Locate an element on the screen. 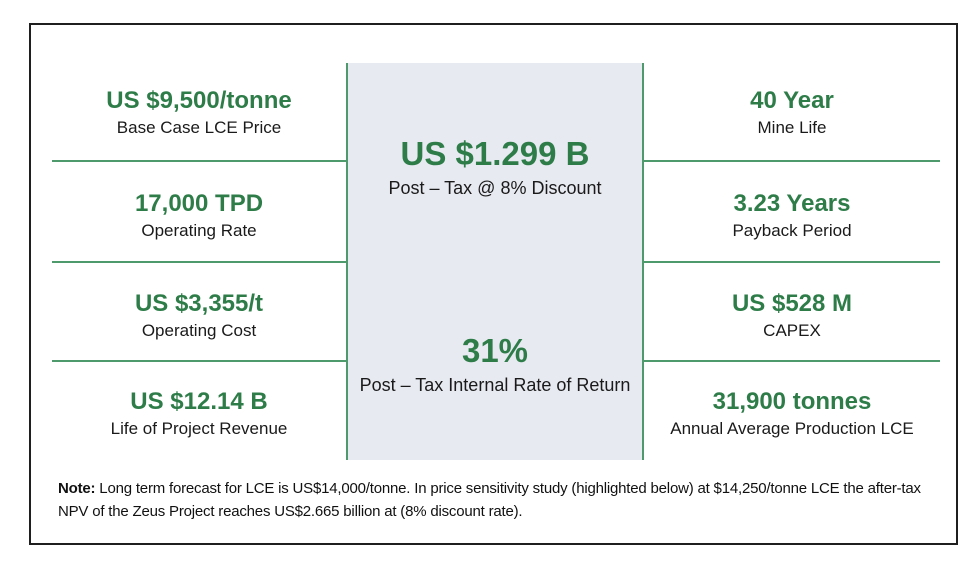 This screenshot has height=569, width=980. metric-payback-period: 3.23 Years Payback Period is located at coordinates (792, 215).